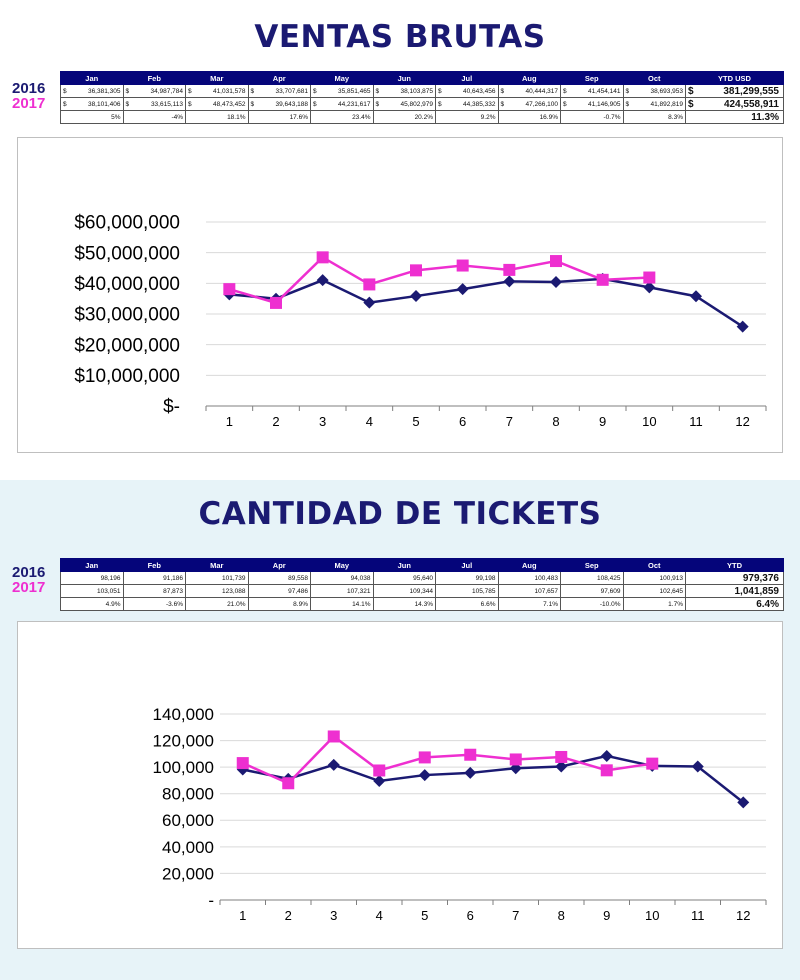 The height and width of the screenshot is (980, 800). What do you see at coordinates (404, 604) in the screenshot?
I see `pct-cell: 14.3%` at bounding box center [404, 604].